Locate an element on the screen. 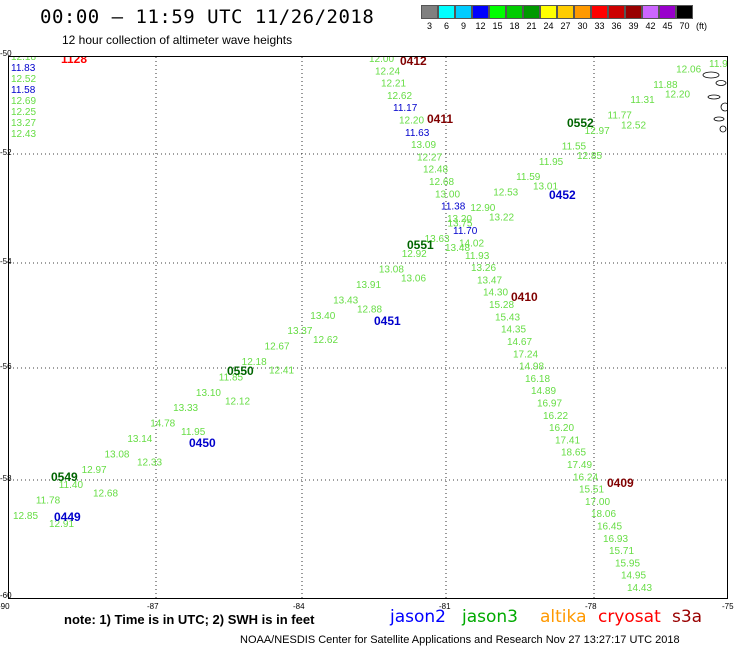 The image size is (740, 650). pass-time-label: 0452 is located at coordinates (562, 195).